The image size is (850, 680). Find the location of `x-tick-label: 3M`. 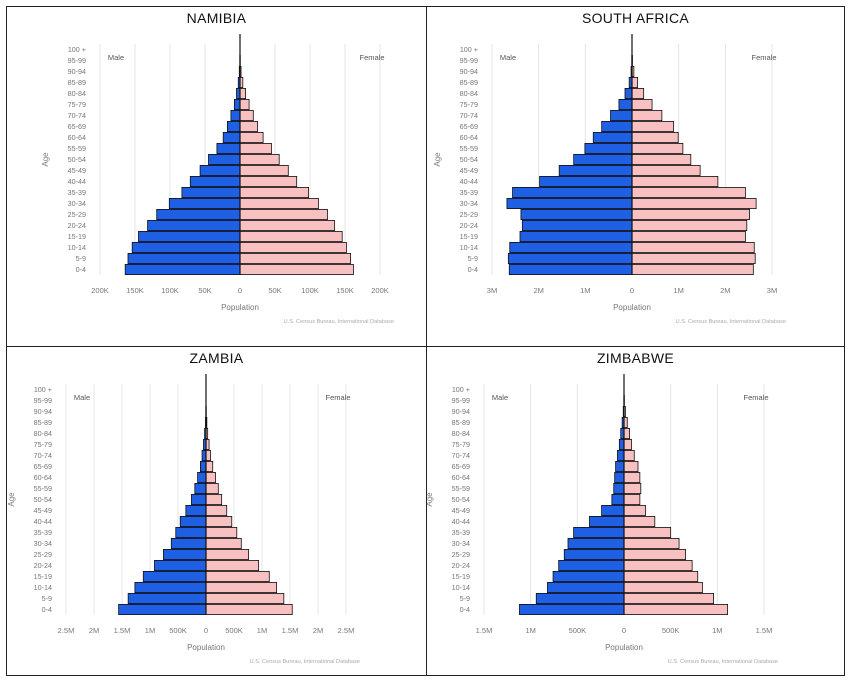

x-tick-label: 3M is located at coordinates (772, 290).